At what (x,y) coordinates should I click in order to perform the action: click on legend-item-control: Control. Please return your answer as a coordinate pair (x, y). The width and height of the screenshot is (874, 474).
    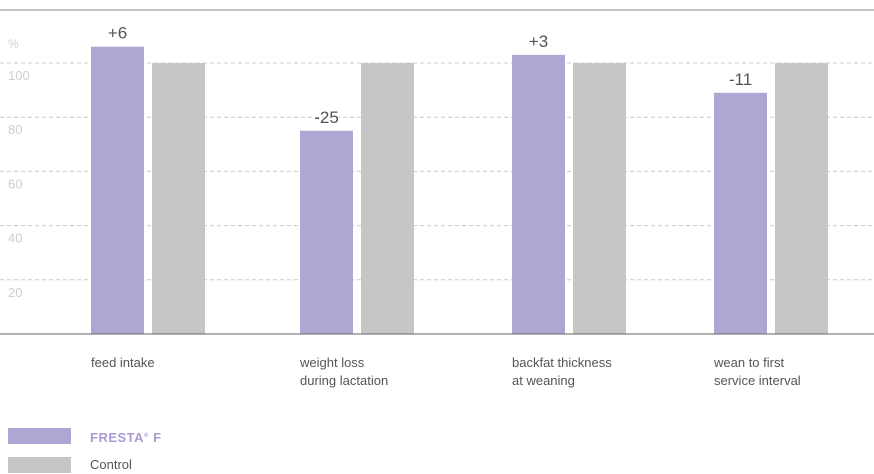
    Looking at the image, I should click on (158, 465).